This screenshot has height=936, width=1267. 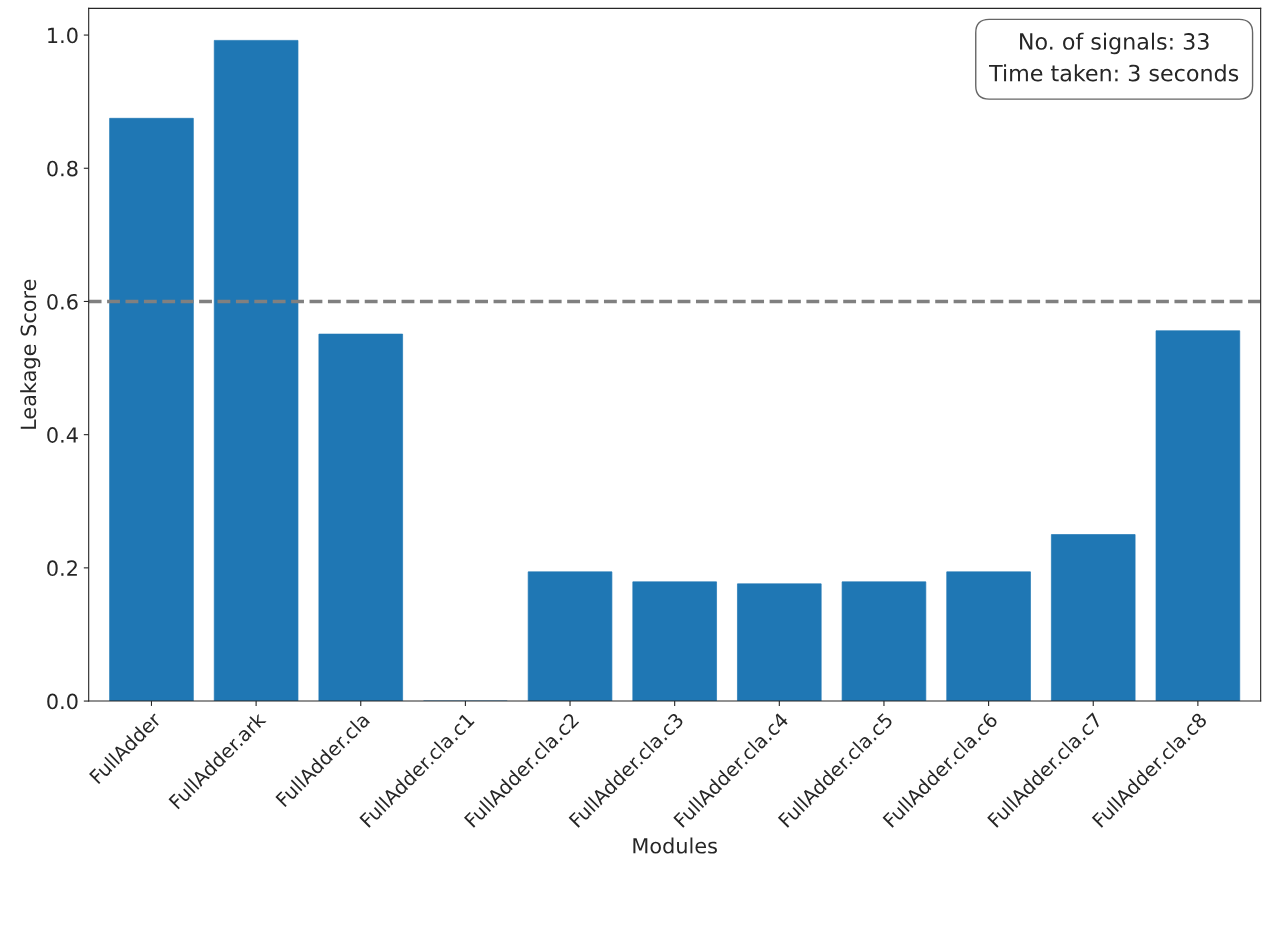 What do you see at coordinates (675, 845) in the screenshot?
I see `x-axis-title: Modules` at bounding box center [675, 845].